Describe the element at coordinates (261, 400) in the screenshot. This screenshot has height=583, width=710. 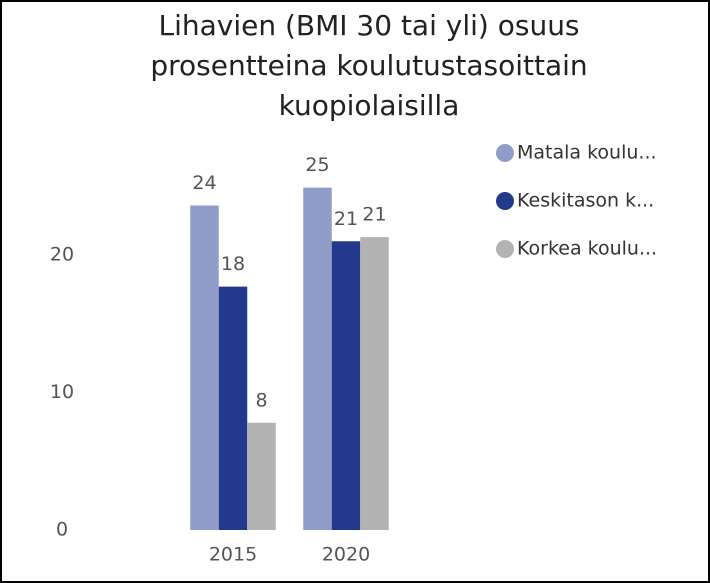
I see `data-label: 8` at that location.